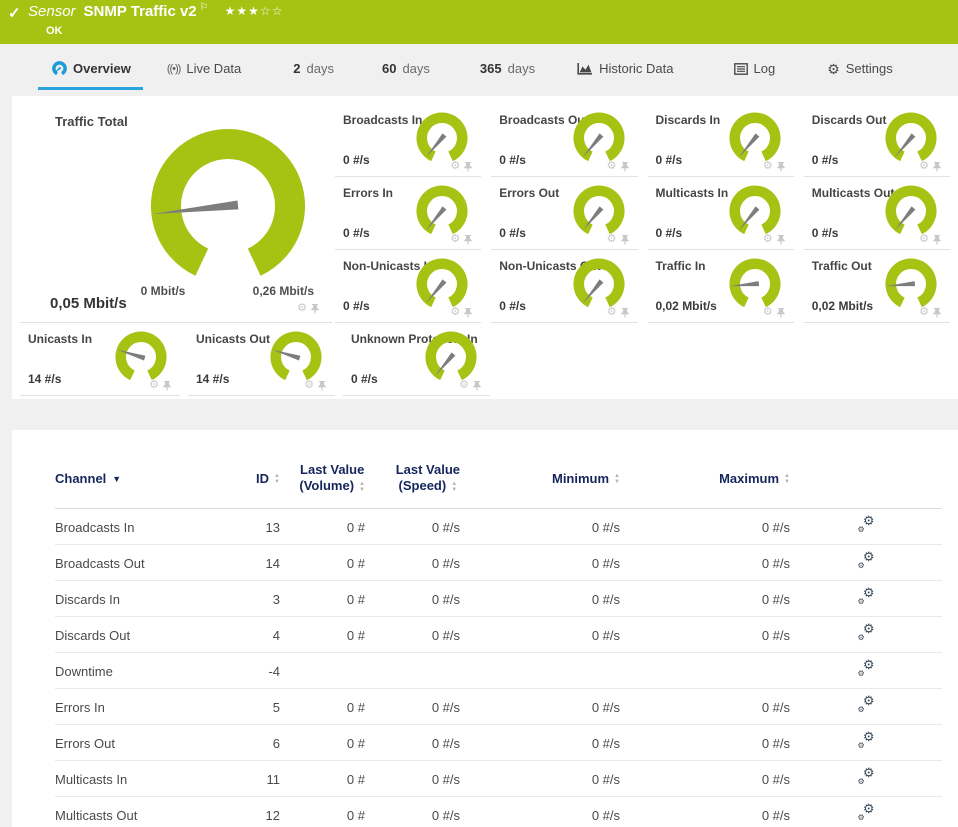 The image size is (958, 827). I want to click on gauge-label: Multicasts In, so click(692, 193).